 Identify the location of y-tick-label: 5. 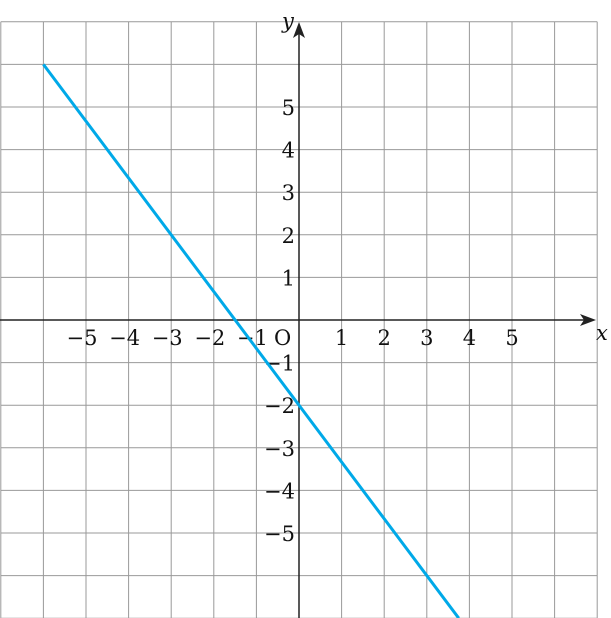
(288, 108).